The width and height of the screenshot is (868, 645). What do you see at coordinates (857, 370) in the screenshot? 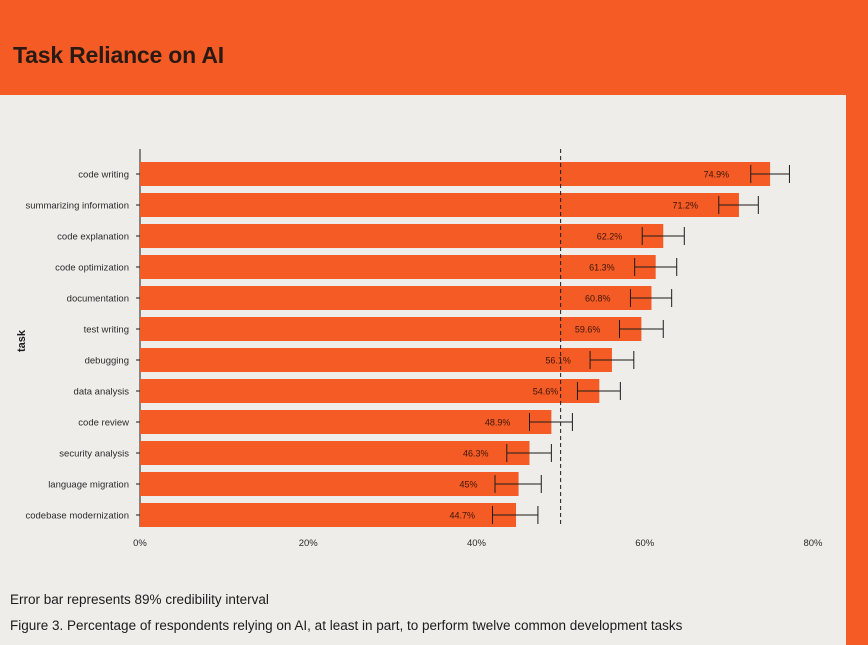
I see `accent-strip` at bounding box center [857, 370].